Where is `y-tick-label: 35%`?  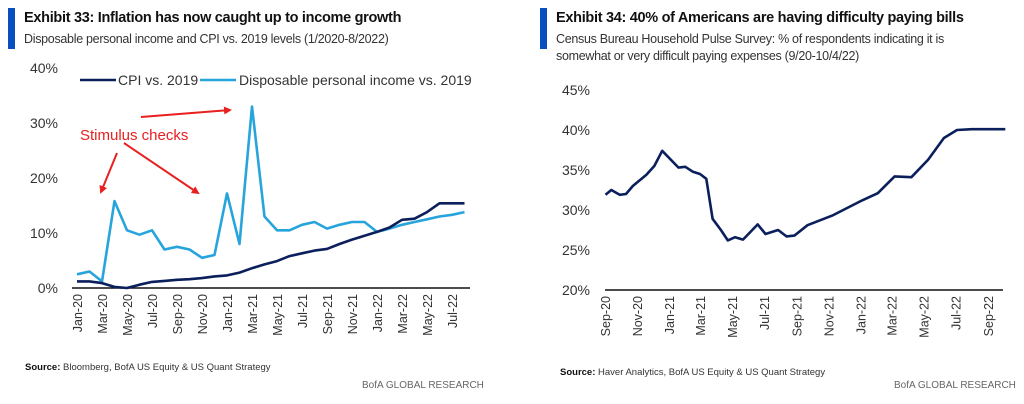
y-tick-label: 35% is located at coordinates (576, 170).